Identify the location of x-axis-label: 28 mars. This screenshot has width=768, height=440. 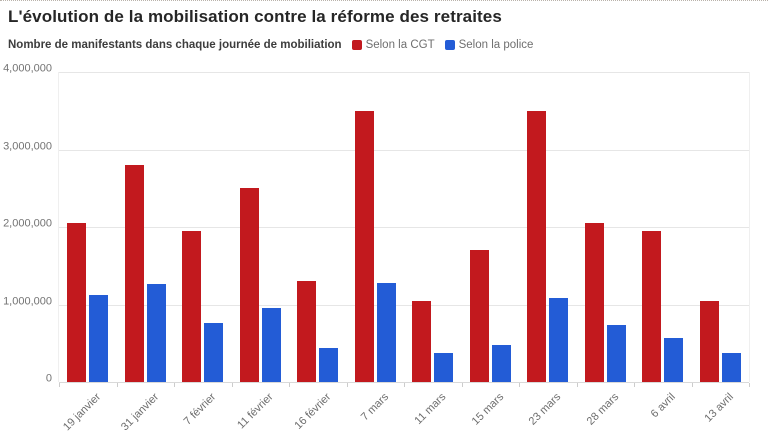
(602, 409).